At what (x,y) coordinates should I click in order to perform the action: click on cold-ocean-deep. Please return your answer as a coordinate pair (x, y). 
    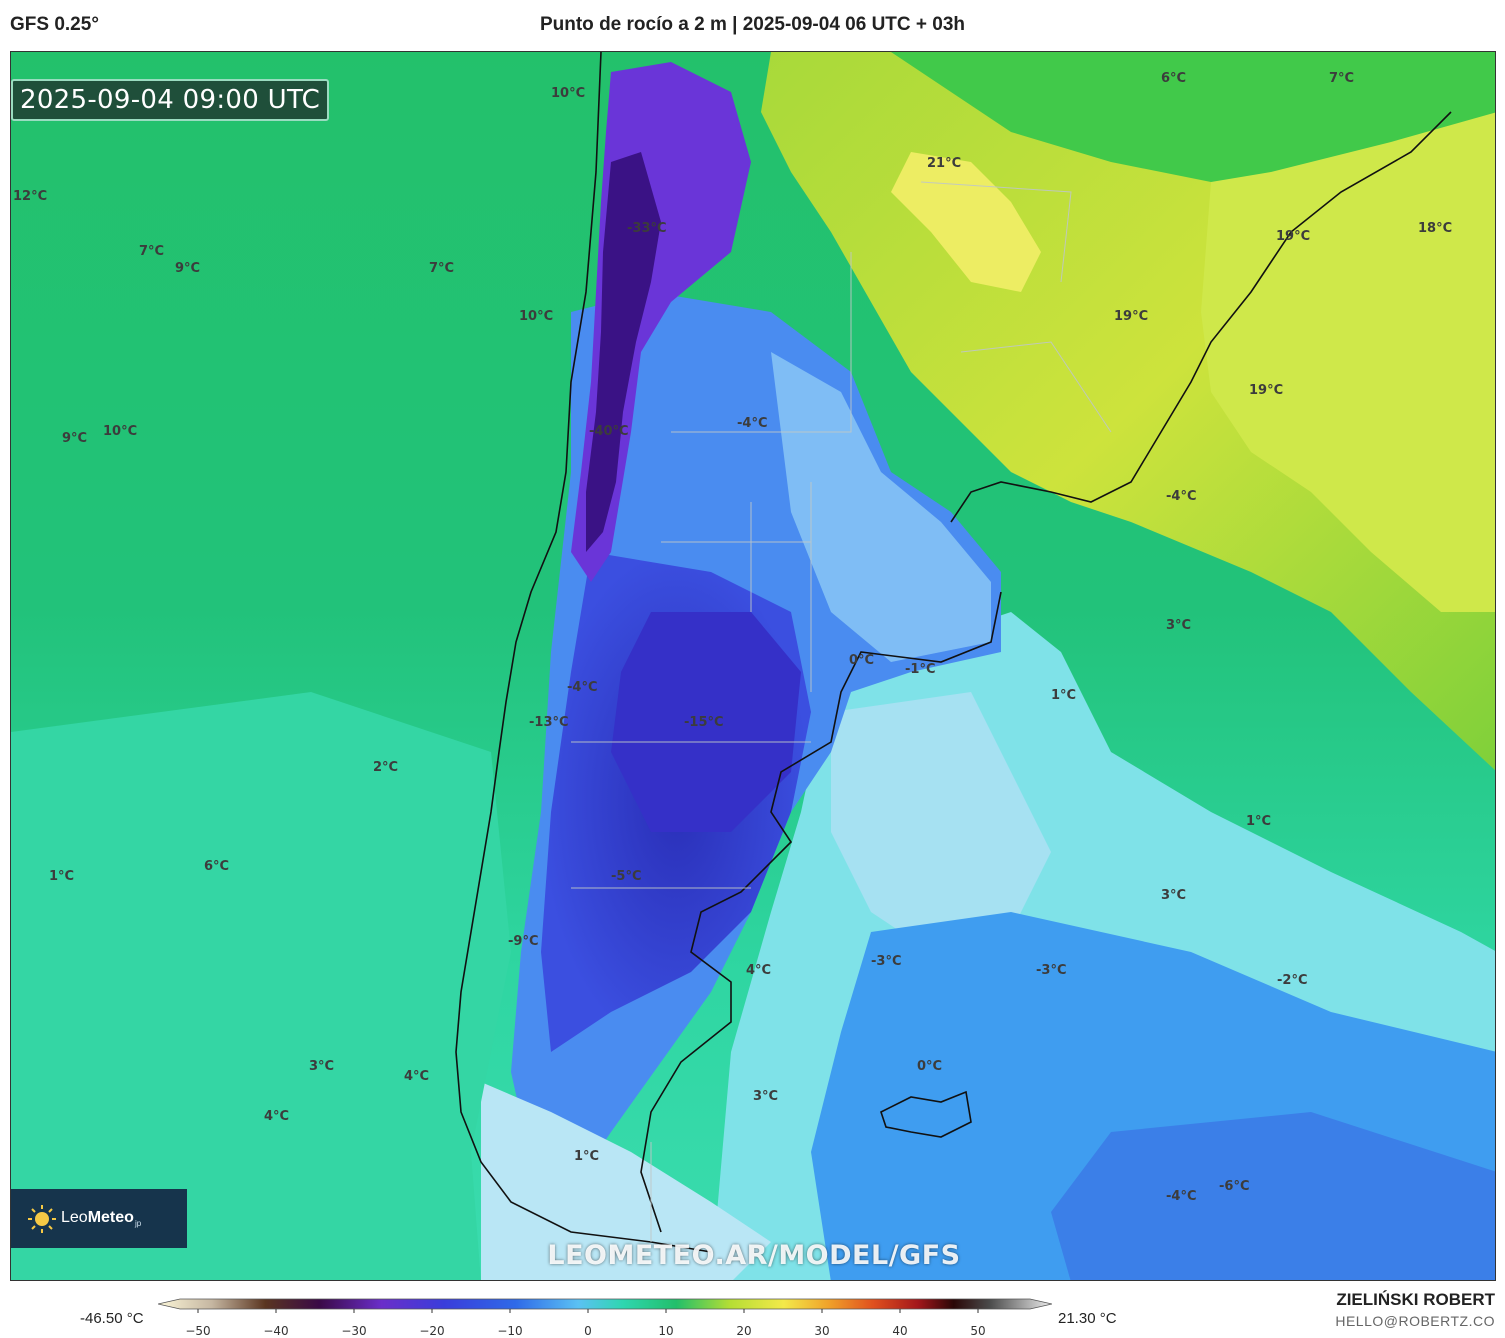
    Looking at the image, I should click on (1273, 1196).